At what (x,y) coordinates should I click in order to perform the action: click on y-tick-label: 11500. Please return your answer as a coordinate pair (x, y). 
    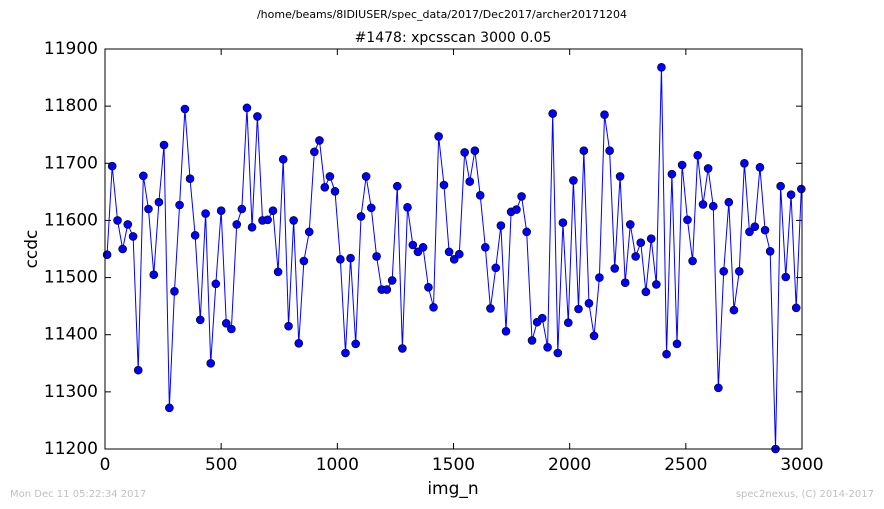
    Looking at the image, I should click on (71, 278).